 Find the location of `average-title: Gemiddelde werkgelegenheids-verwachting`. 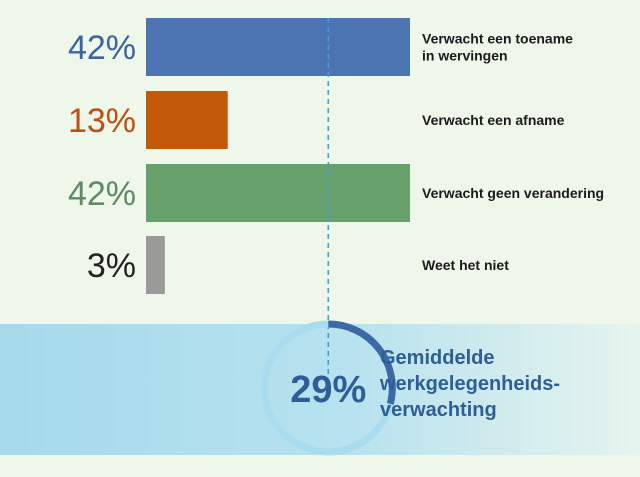

average-title: Gemiddelde werkgelegenheids-verwachting is located at coordinates (469, 384).